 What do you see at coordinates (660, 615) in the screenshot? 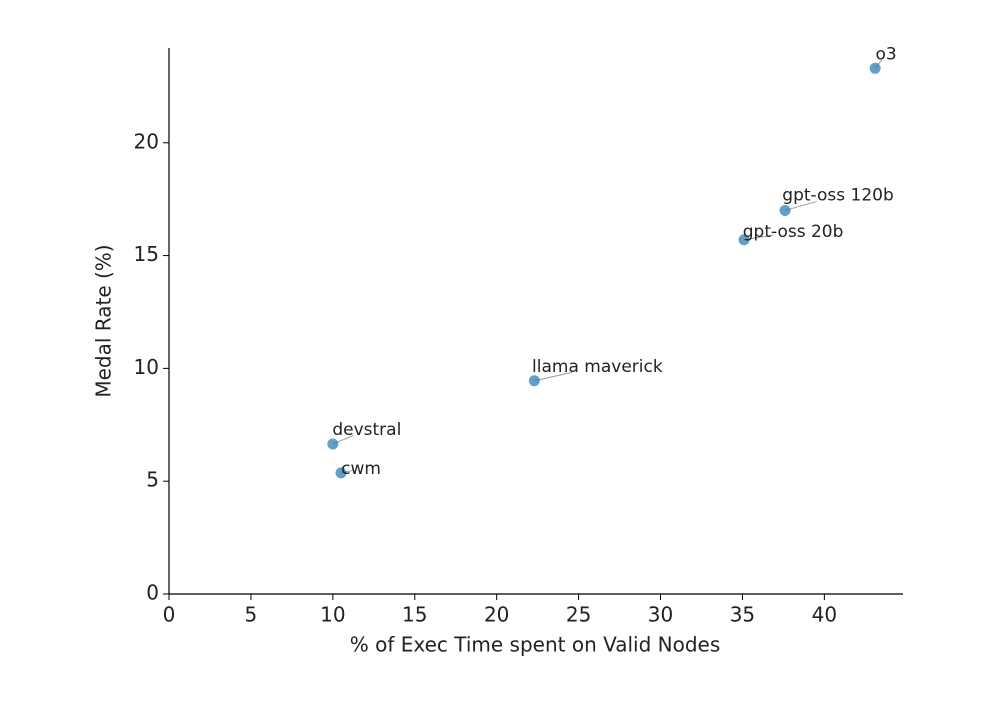
I see `x-tick-label: 30` at bounding box center [660, 615].